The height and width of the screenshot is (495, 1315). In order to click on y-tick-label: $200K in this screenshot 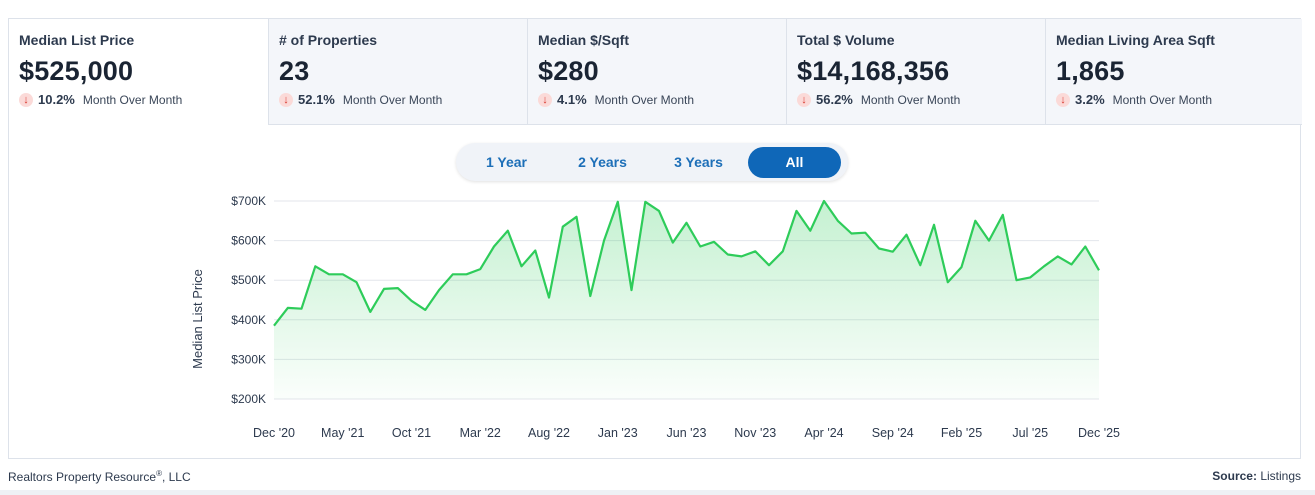, I will do `click(248, 399)`.